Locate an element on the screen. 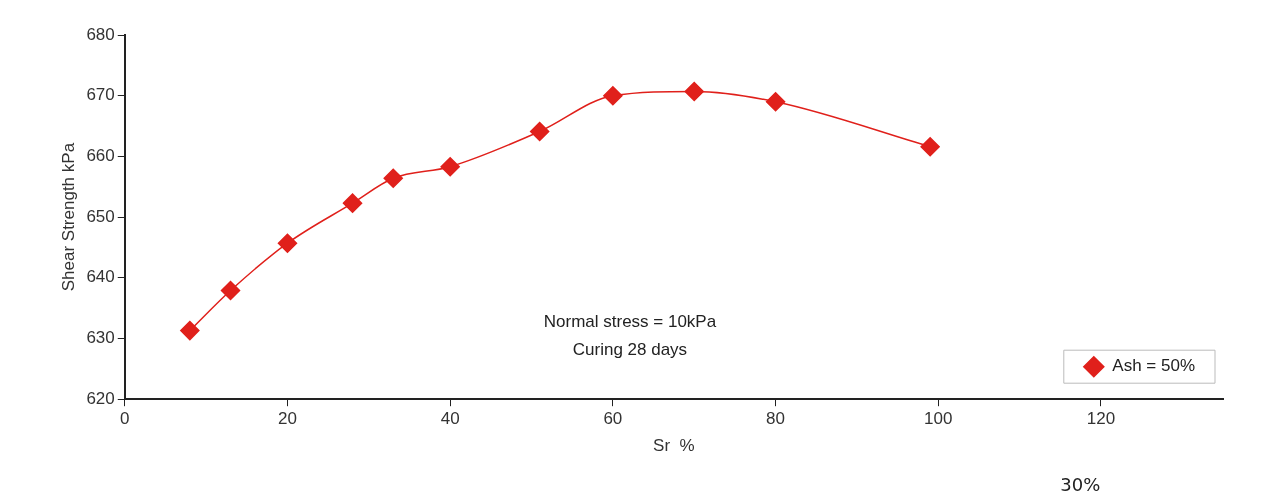 This screenshot has width=1271, height=501. y-tick-label: 630 is located at coordinates (100, 338).